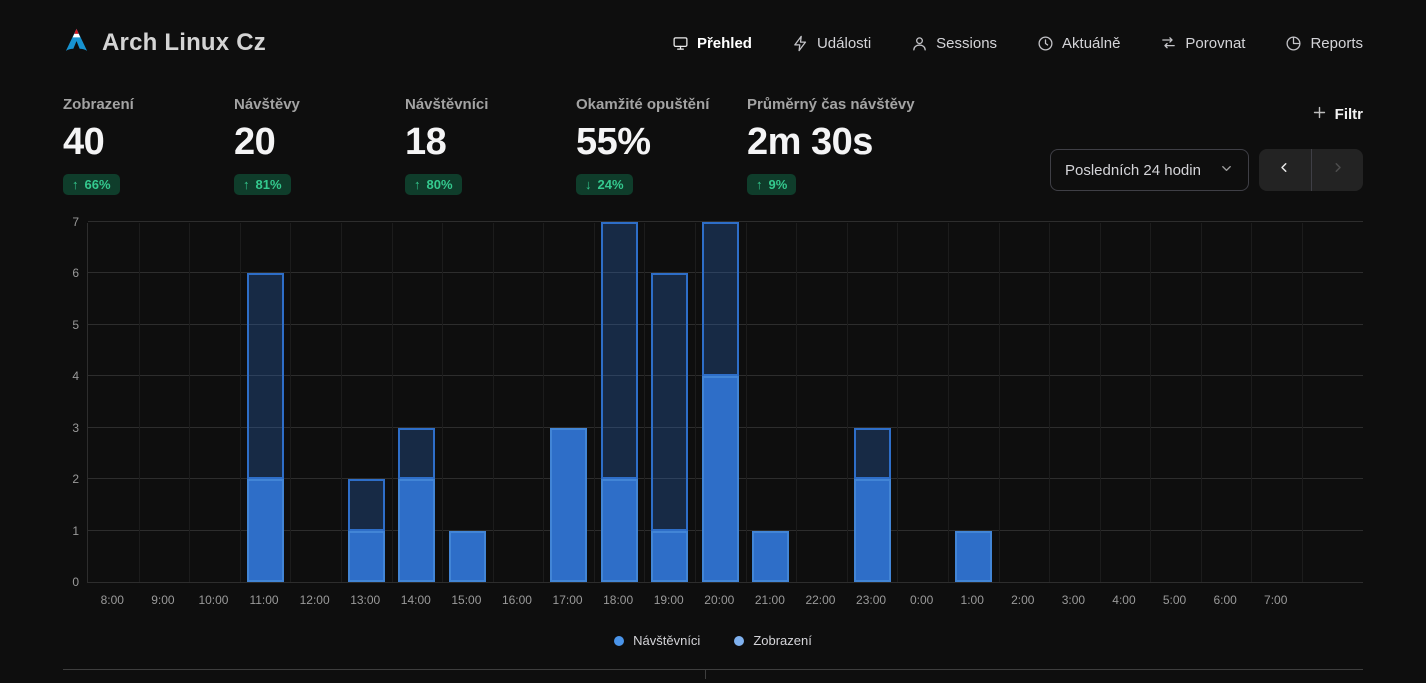 The width and height of the screenshot is (1426, 683). I want to click on nav-item-reports: Reports, so click(1324, 43).